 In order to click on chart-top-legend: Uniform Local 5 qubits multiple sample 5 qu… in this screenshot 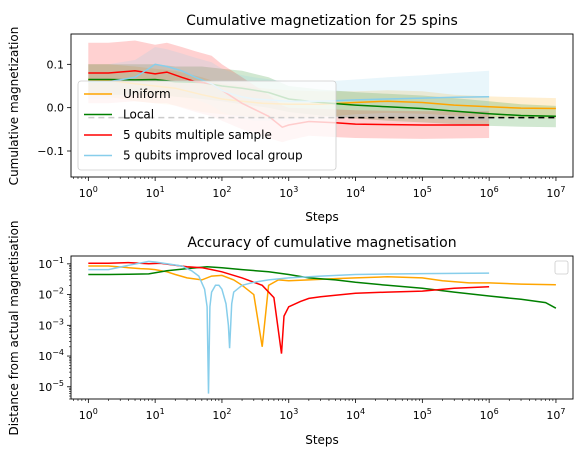, I will do `click(207, 125)`.